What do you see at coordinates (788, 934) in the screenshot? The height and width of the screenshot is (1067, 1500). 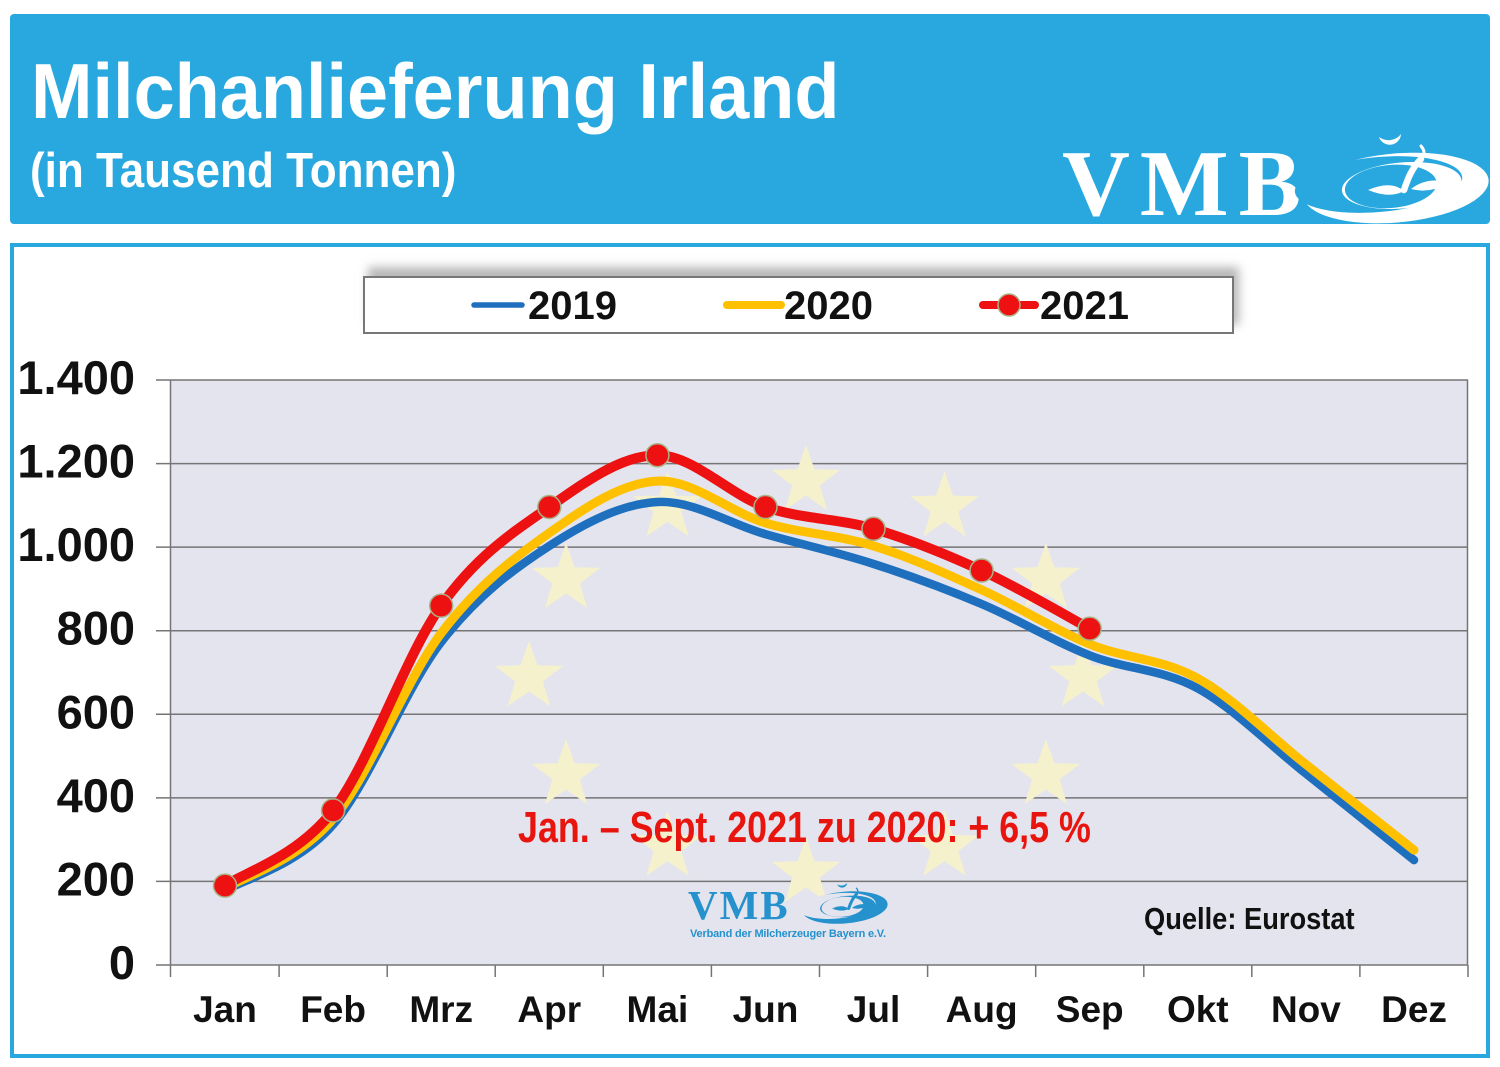 I see `svg-text:Verband der Milcherzeuger Baye: Verband der Milcherzeuger Bayern e.V.` at bounding box center [788, 934].